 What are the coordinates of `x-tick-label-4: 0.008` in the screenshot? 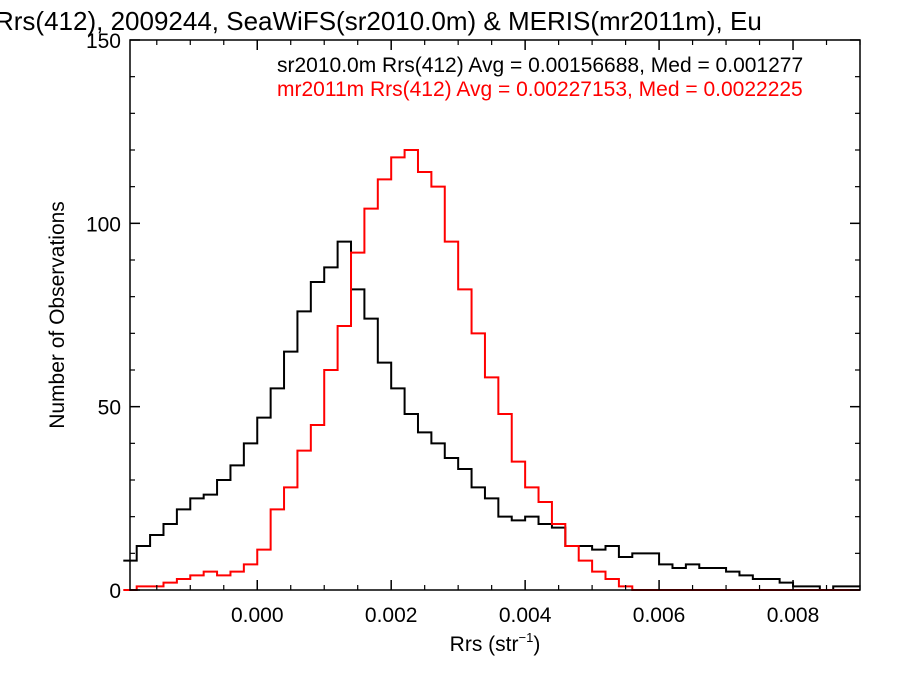 It's located at (793, 615).